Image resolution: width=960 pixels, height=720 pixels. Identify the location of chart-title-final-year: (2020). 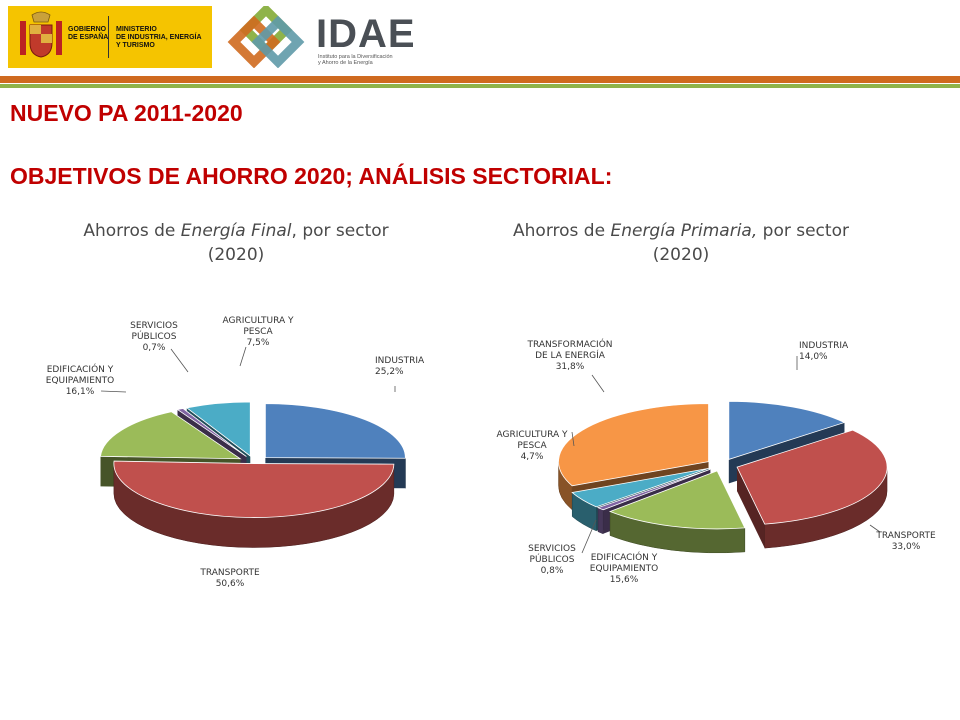
(236, 255).